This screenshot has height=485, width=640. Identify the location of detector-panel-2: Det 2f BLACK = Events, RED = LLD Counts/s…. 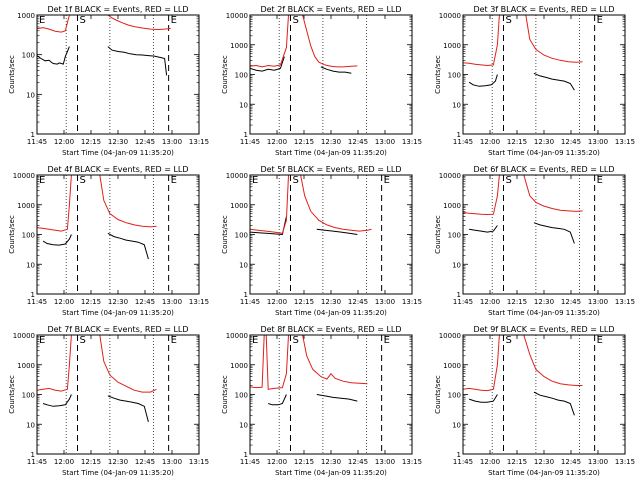
(321, 81).